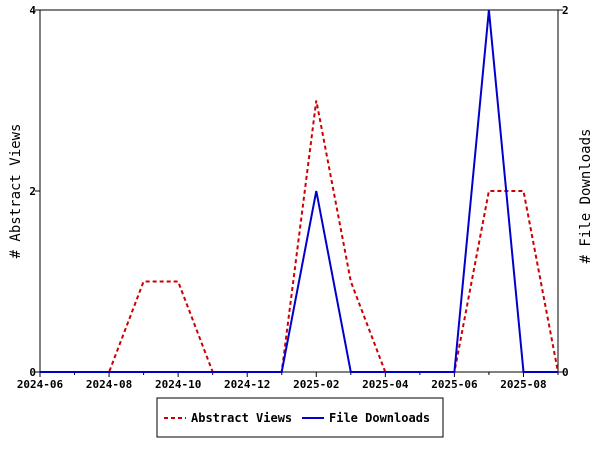 This screenshot has width=600, height=450. What do you see at coordinates (565, 10) in the screenshot?
I see `y2-tick-label: 2` at bounding box center [565, 10].